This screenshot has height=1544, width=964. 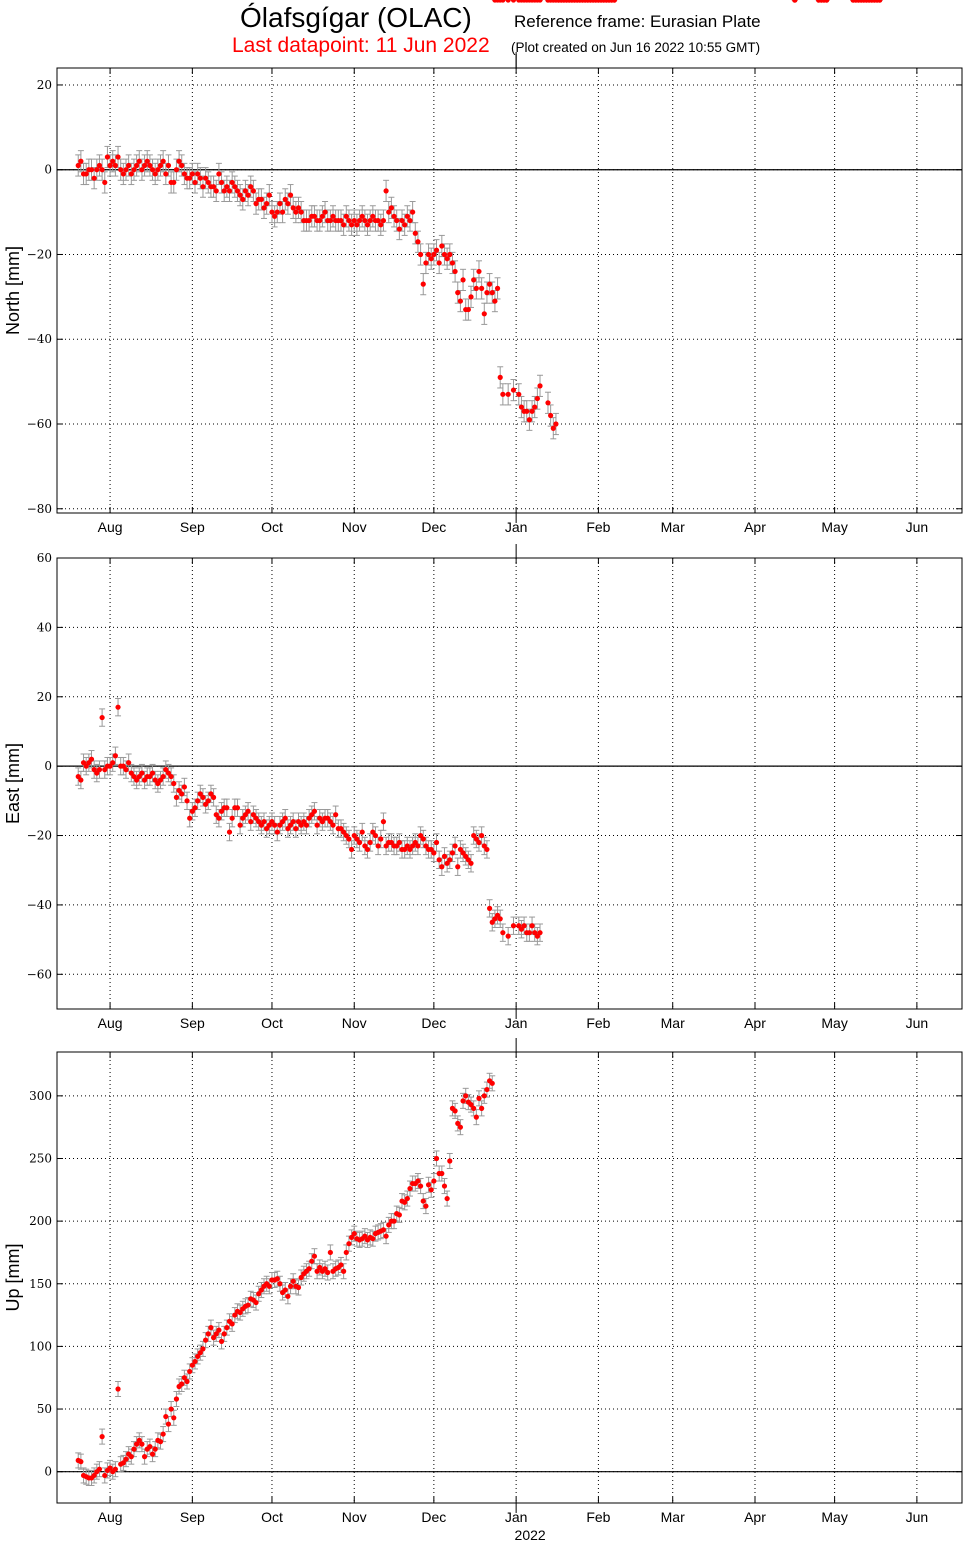 What do you see at coordinates (192, 1023) in the screenshot?
I see `east-xtick-label: Sep` at bounding box center [192, 1023].